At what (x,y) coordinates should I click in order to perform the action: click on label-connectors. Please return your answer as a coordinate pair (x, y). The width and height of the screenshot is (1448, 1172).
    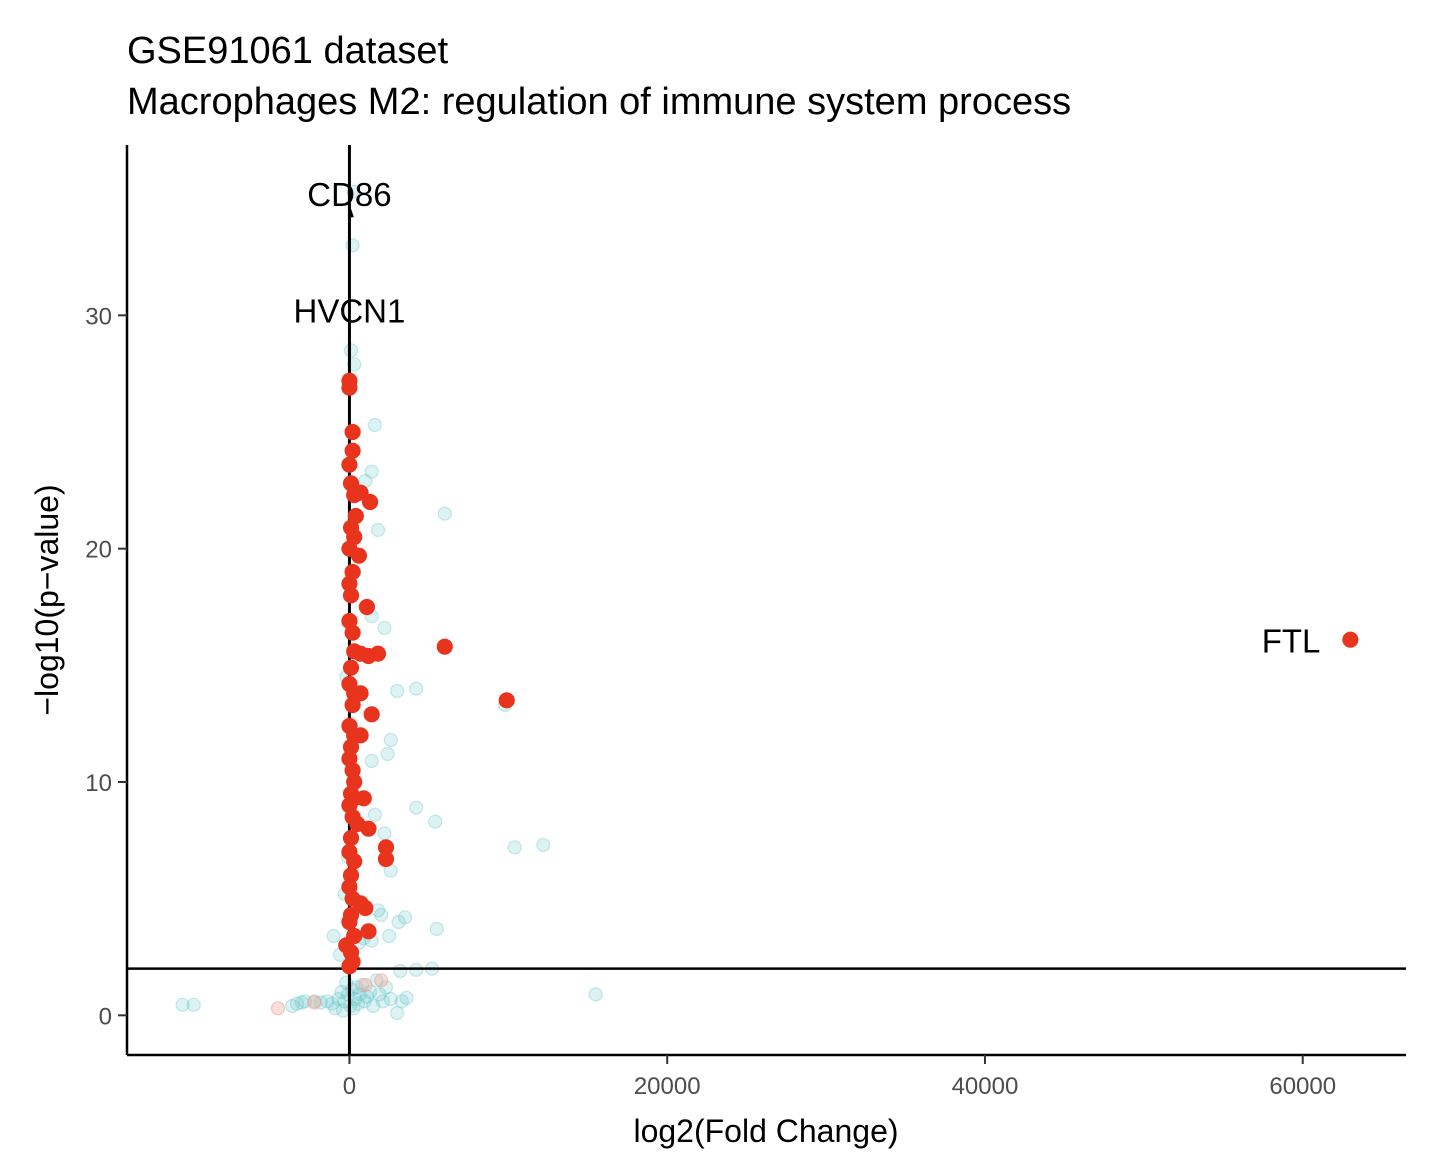
    Looking at the image, I should click on (351, 279).